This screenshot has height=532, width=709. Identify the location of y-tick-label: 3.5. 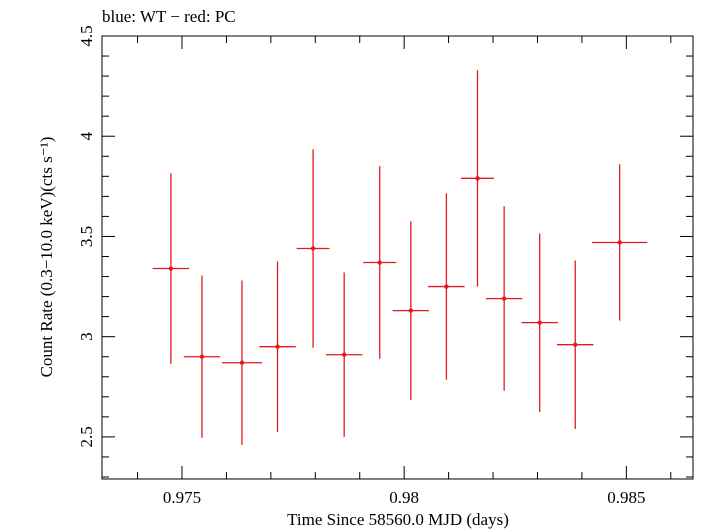
(86, 236).